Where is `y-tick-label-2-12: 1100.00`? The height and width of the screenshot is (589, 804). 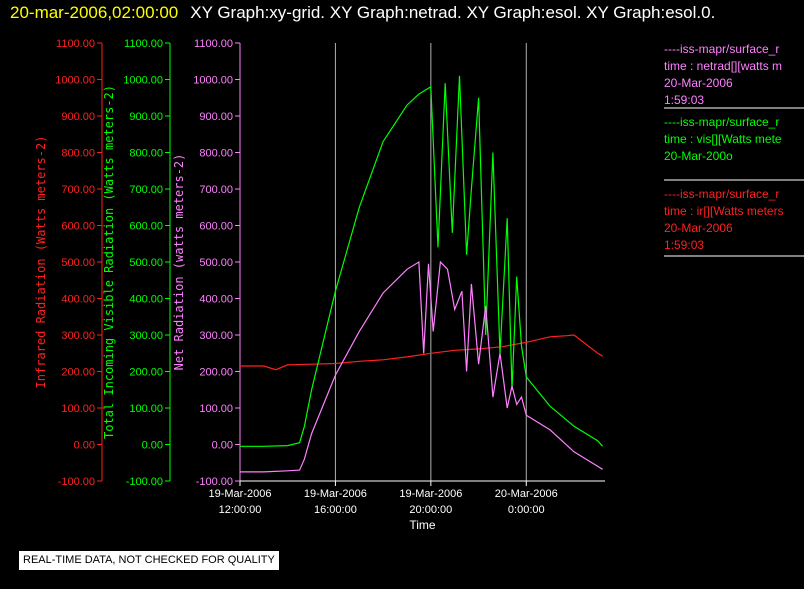 y-tick-label-2-12: 1100.00 is located at coordinates (213, 44).